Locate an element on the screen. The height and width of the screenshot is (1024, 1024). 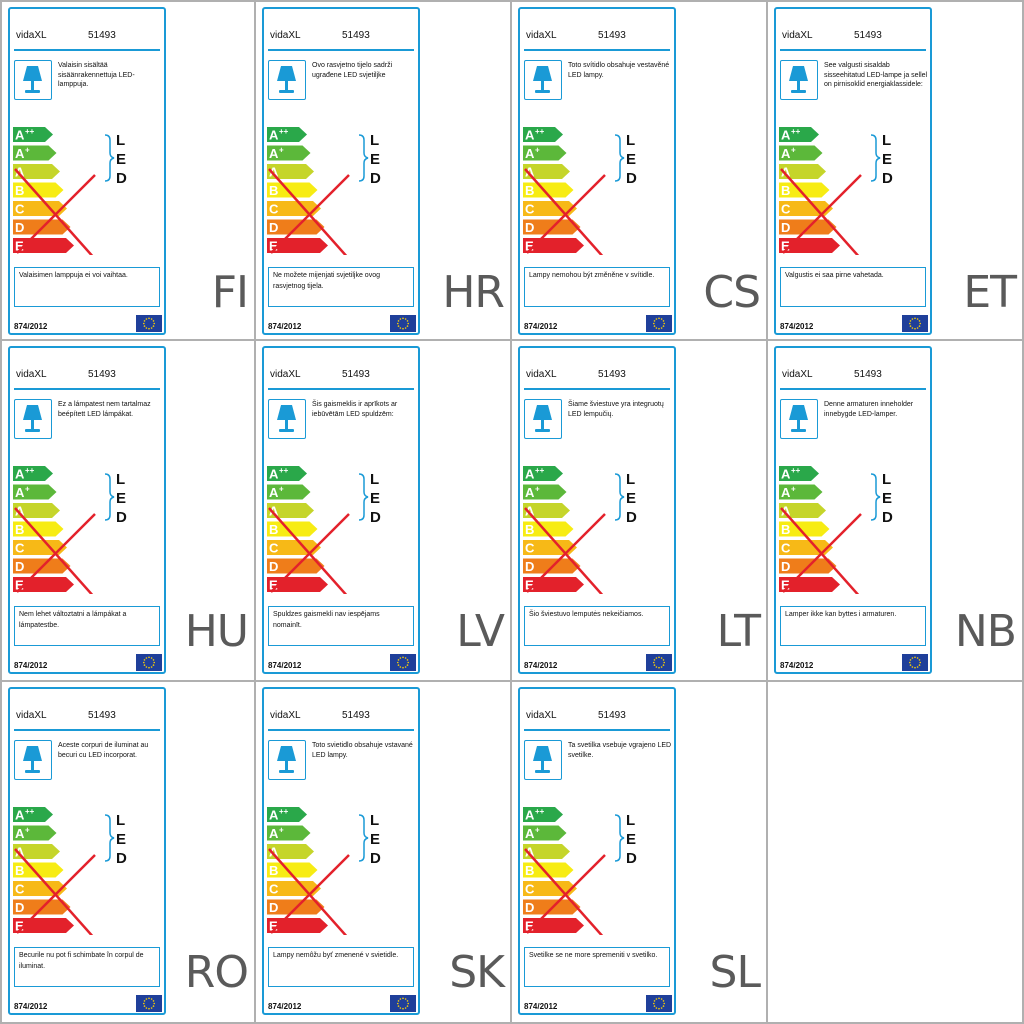
energy-class-letter: E is located at coordinates (529, 585).